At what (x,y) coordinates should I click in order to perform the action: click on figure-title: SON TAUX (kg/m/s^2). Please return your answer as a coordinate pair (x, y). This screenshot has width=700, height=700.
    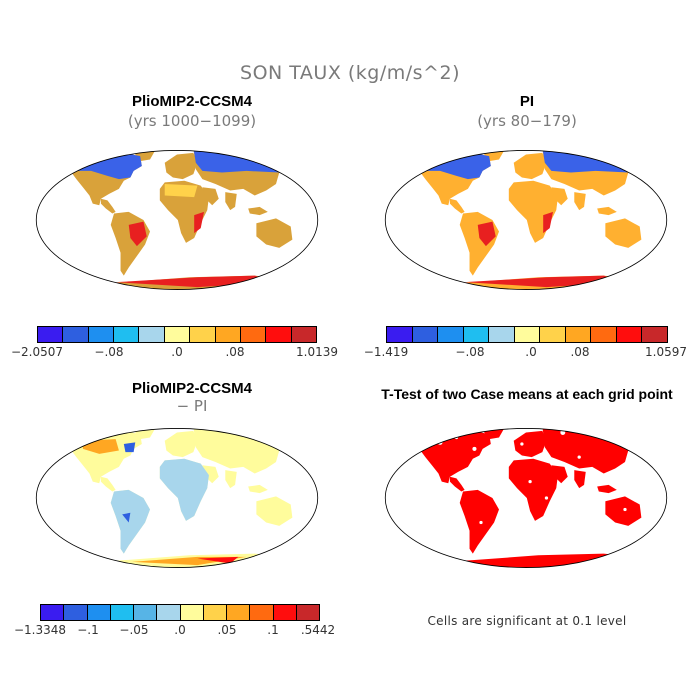
    Looking at the image, I should click on (350, 73).